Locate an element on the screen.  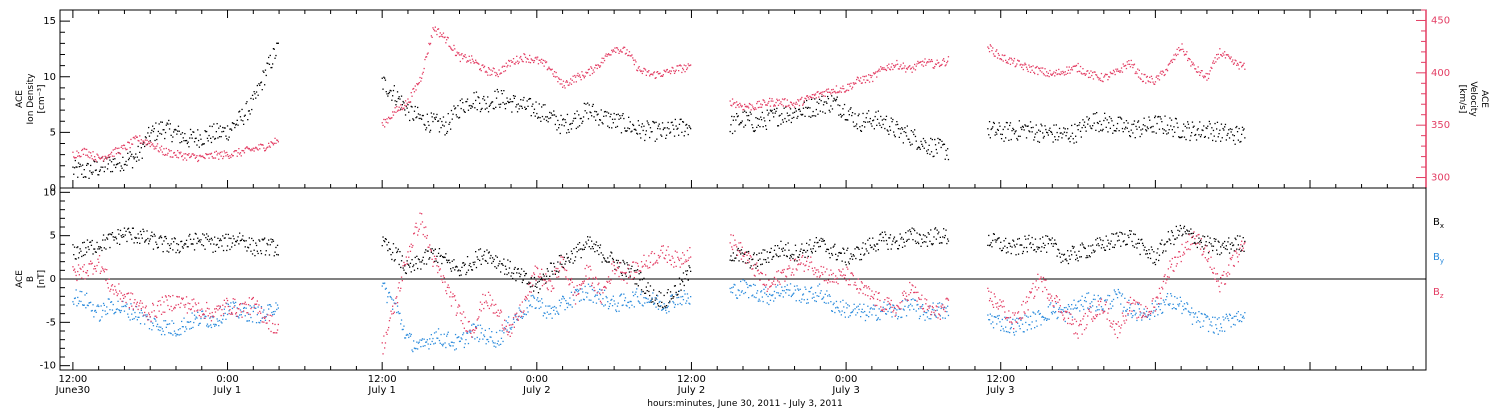
y-tick-label-right: 400 is located at coordinates (1440, 73).